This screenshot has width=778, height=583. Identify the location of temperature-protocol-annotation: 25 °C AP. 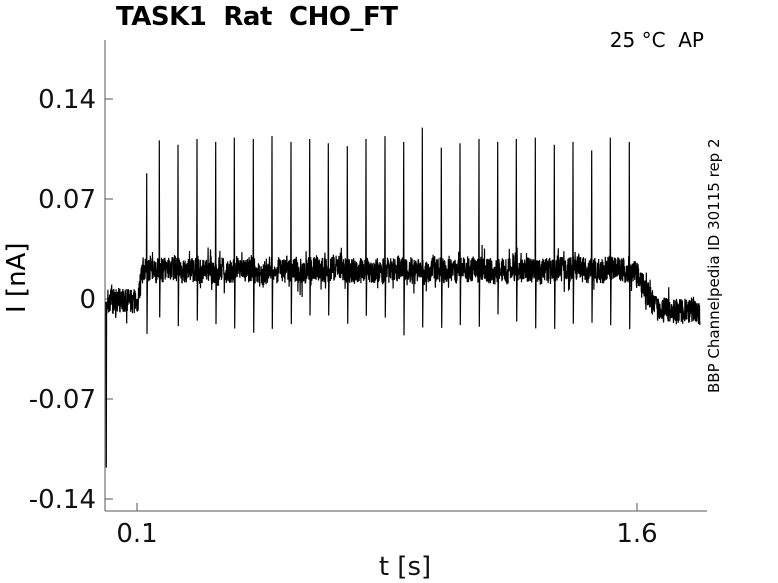
(656, 40).